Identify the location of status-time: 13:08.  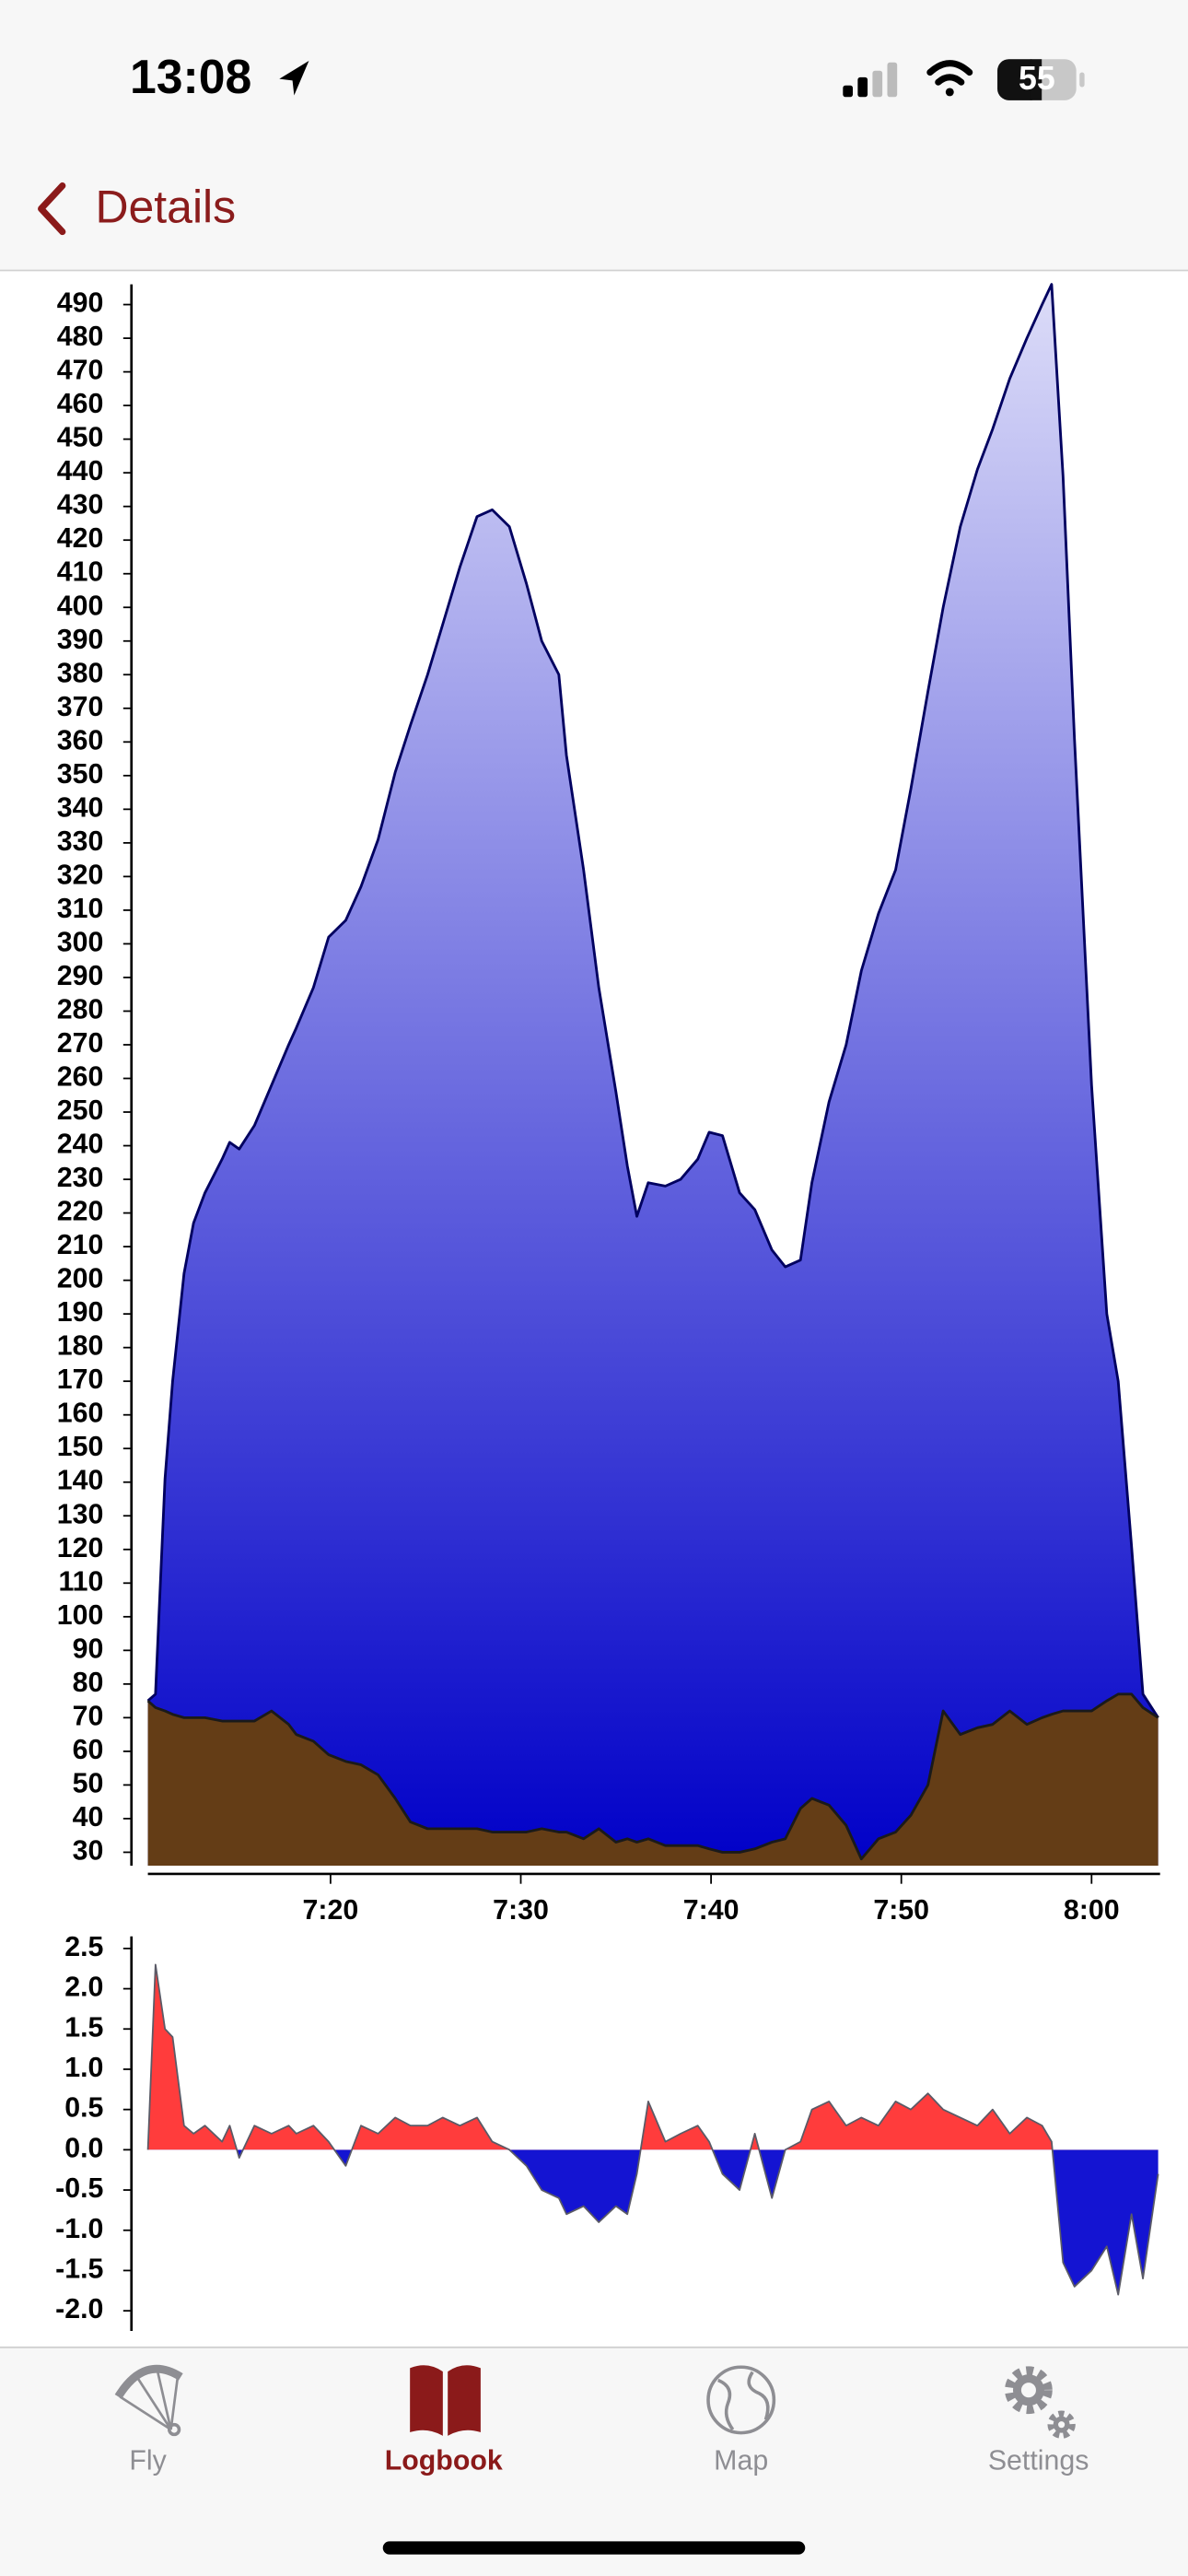
(190, 76).